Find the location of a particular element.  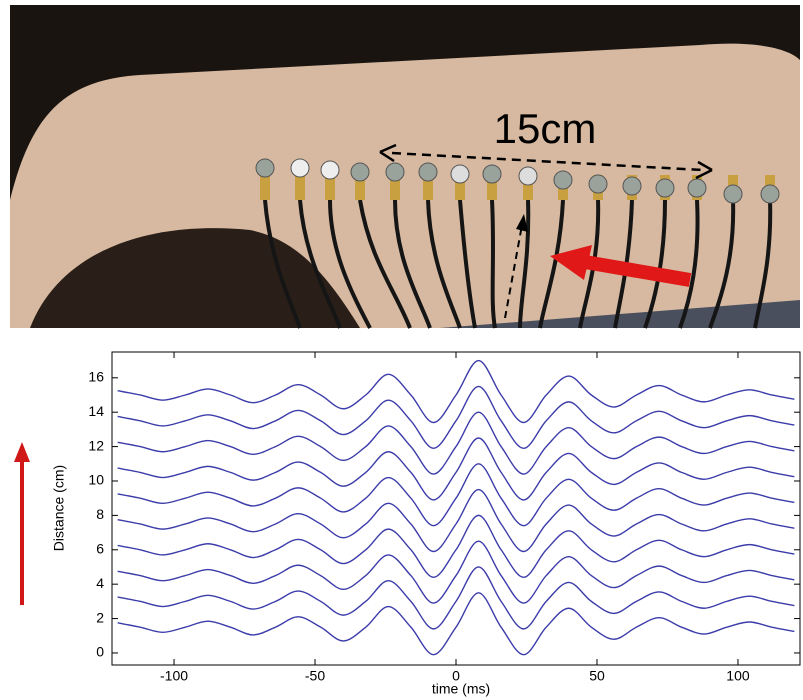

measure-heads is located at coordinates (546, 161).